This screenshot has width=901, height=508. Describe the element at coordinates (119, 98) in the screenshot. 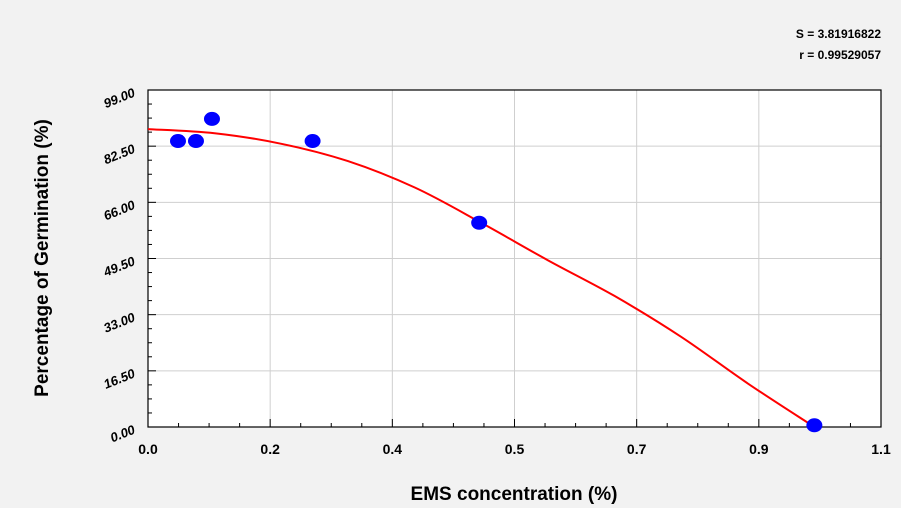

I see `y-tick-label: 99.00` at that location.